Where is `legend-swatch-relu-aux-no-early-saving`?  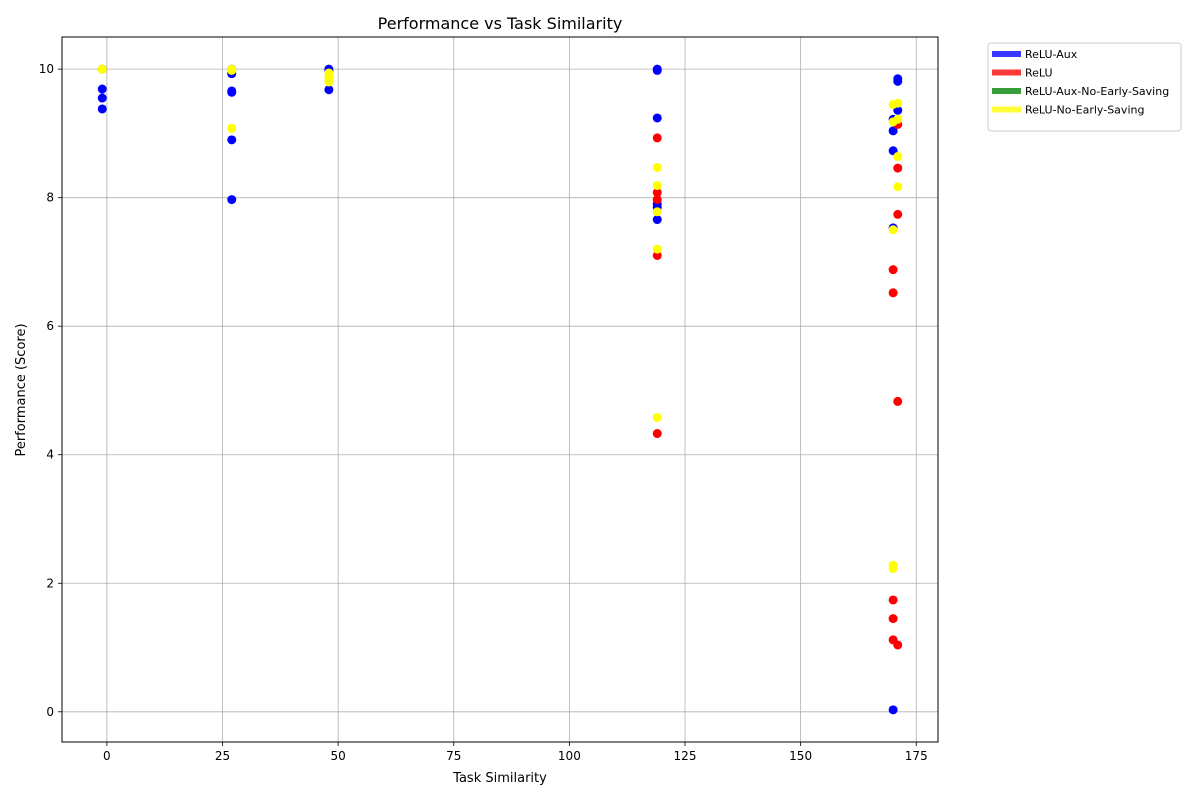 legend-swatch-relu-aux-no-early-saving is located at coordinates (1006, 91).